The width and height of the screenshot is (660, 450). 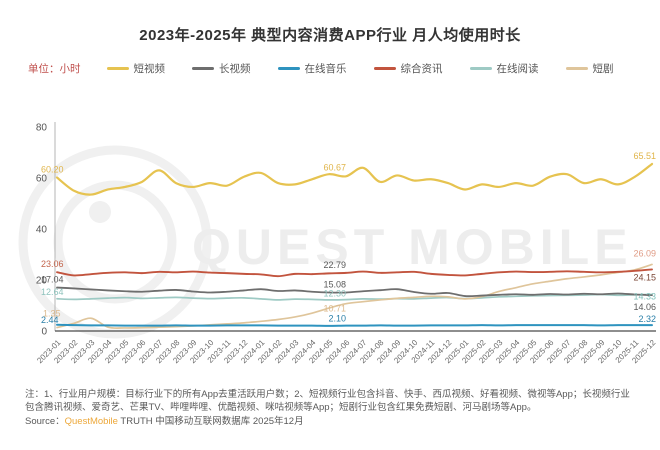 What do you see at coordinates (644, 296) in the screenshot?
I see `point-label-14.33: 14.33` at bounding box center [644, 296].